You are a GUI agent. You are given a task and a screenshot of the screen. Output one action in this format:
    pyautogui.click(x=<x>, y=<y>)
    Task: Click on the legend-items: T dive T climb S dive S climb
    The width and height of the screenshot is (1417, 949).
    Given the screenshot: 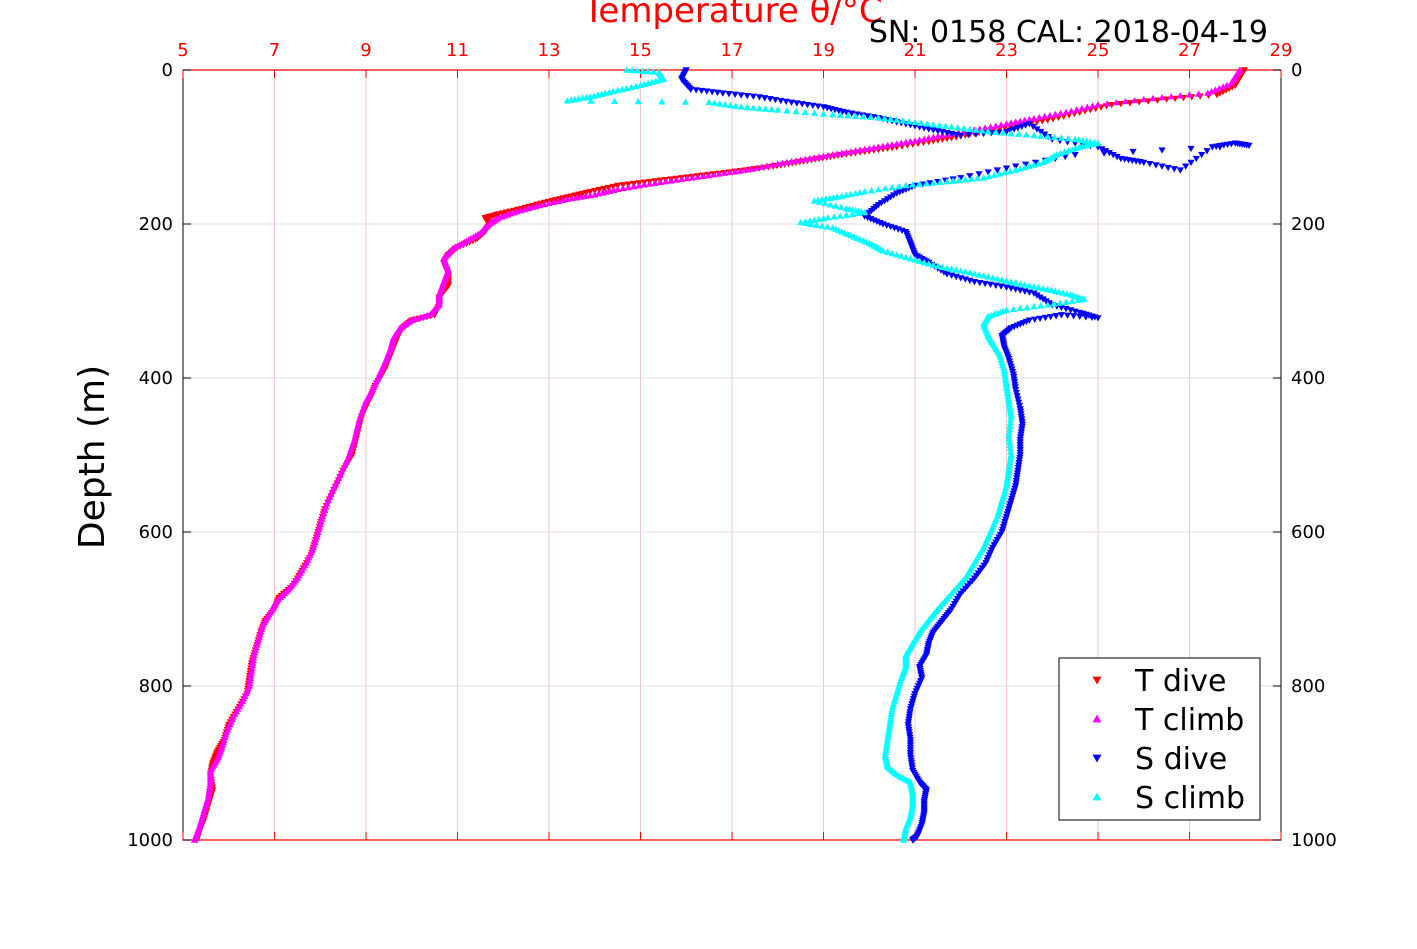 What is the action you would take?
    pyautogui.click(x=1168, y=740)
    